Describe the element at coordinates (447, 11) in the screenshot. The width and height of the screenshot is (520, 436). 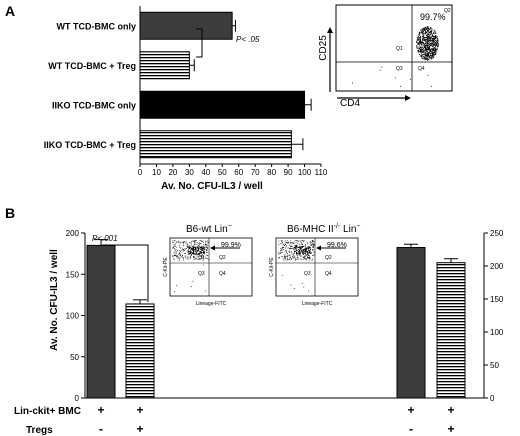
I see `panel-a-inset-q2: Q2` at that location.